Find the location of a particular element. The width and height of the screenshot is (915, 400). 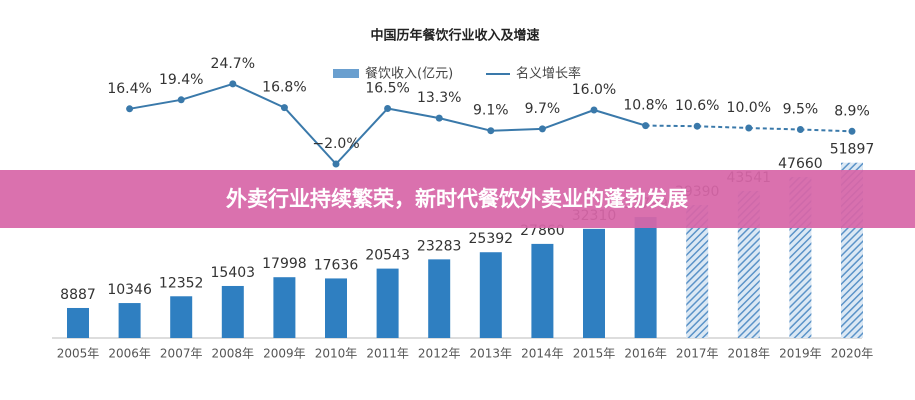

line-value-label: 16.0% is located at coordinates (594, 90).